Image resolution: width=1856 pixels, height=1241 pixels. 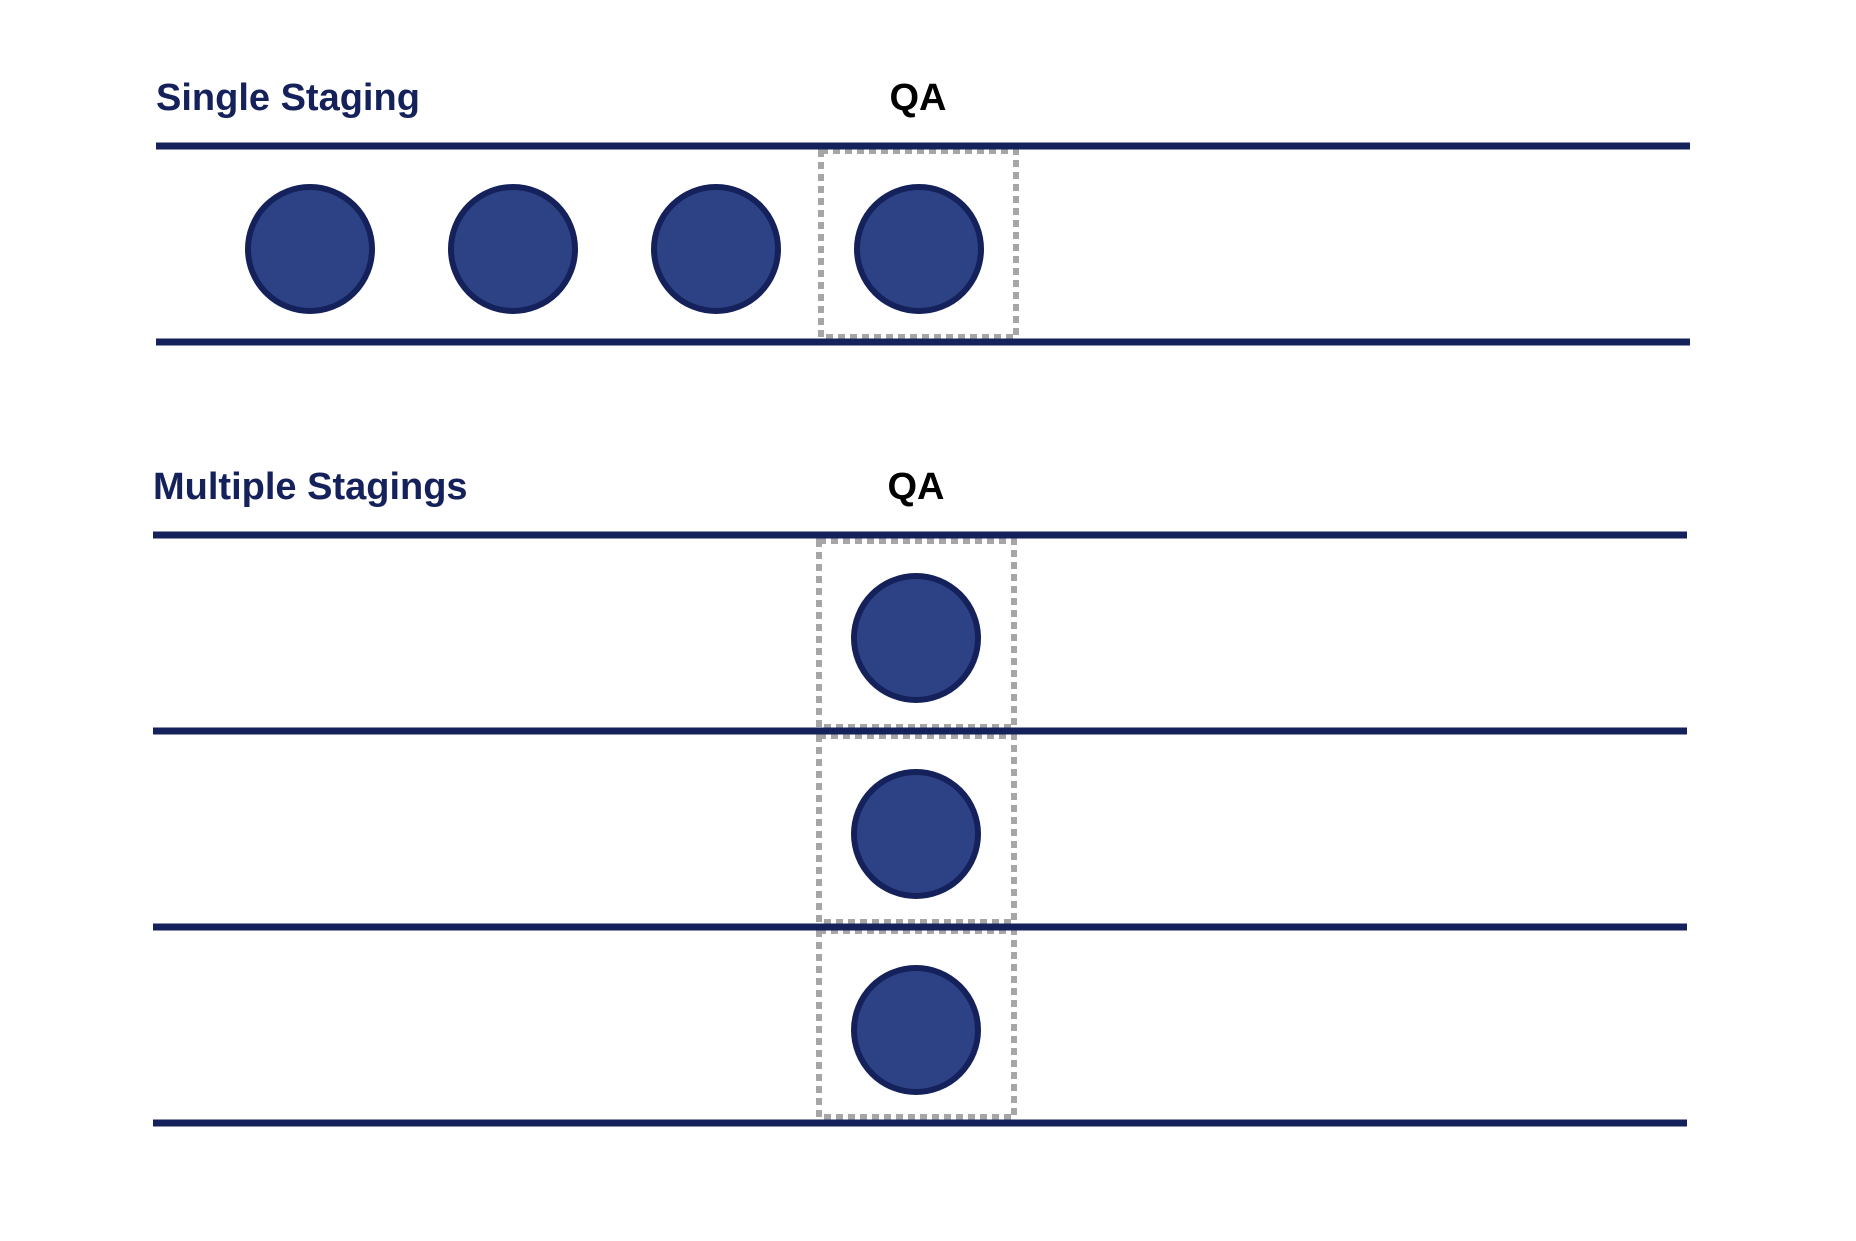 I want to click on section-title: Multiple Stagings, so click(x=310, y=487).